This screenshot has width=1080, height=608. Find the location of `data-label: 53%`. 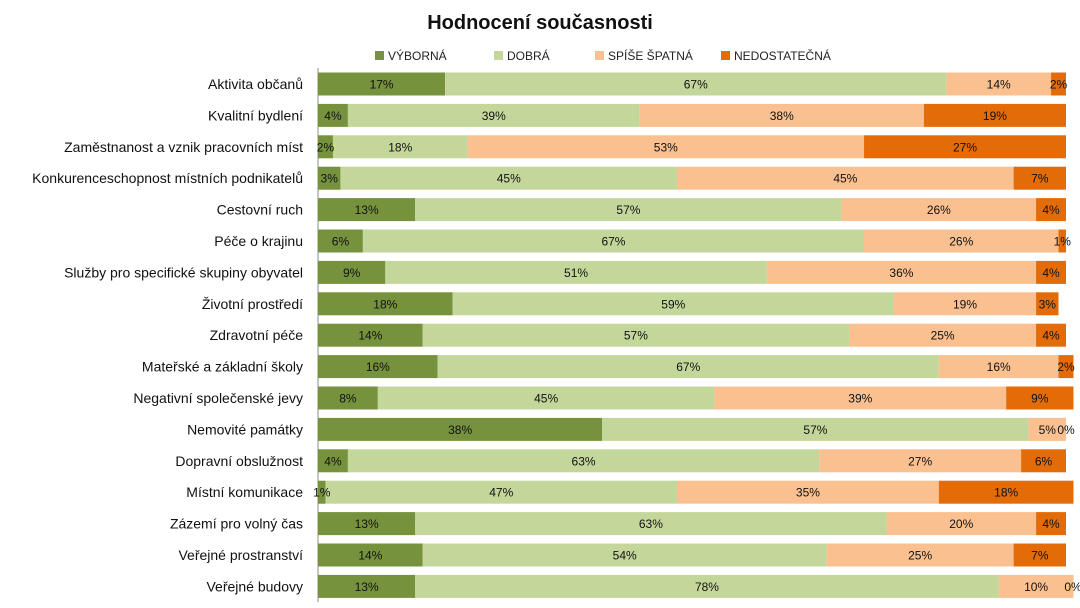

data-label: 53% is located at coordinates (666, 147).